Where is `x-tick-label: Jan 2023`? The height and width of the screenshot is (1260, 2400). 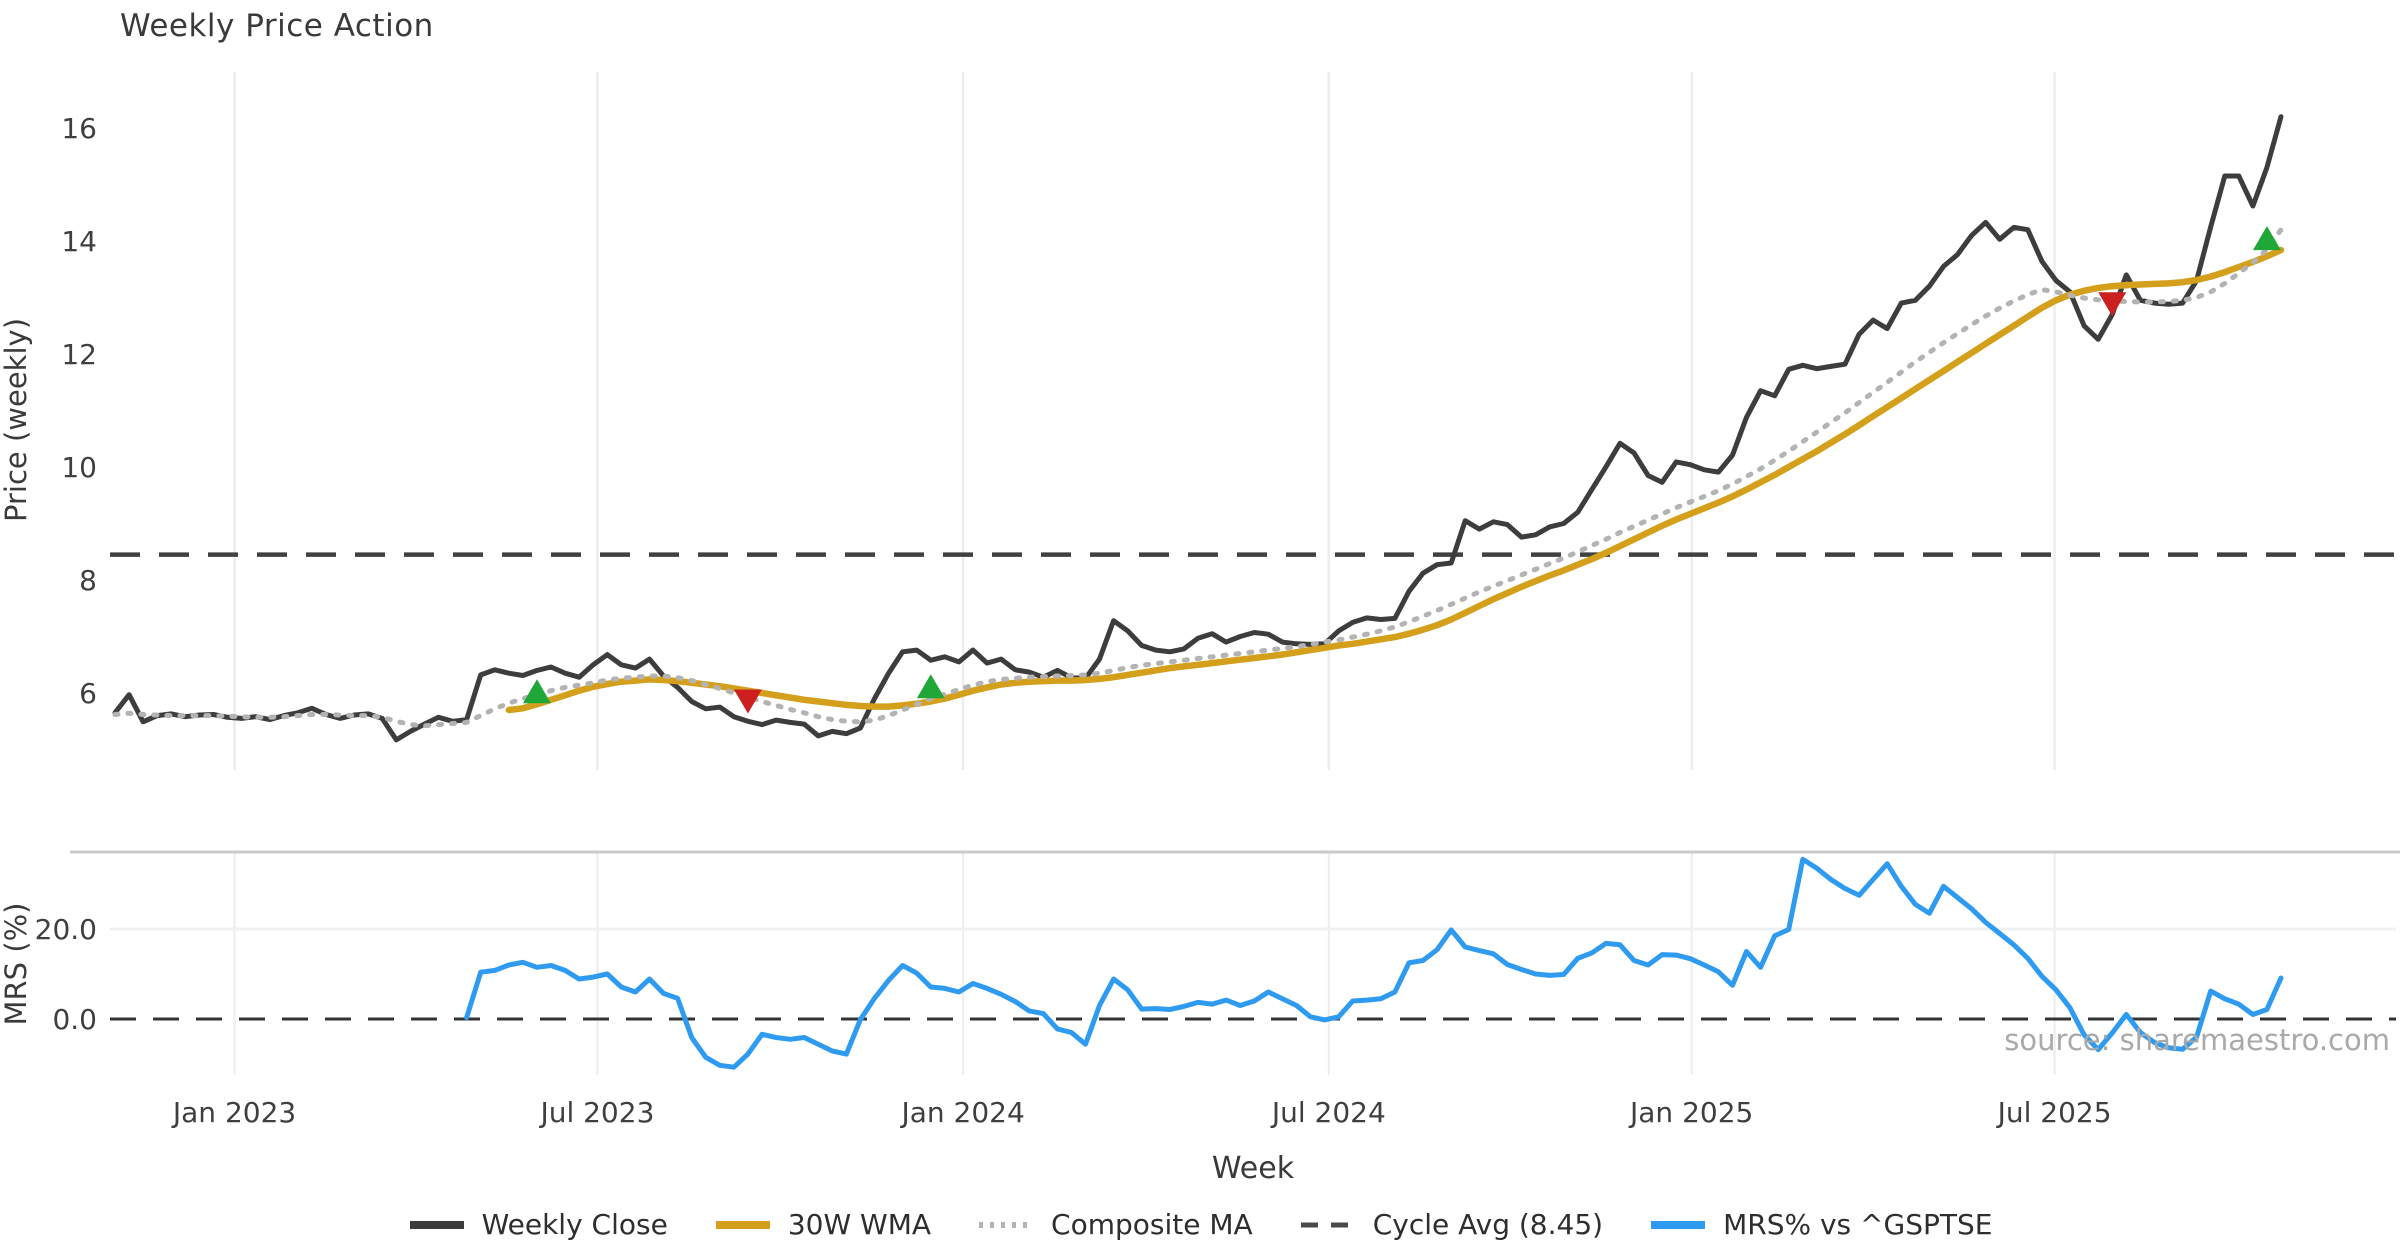 x-tick-label: Jan 2023 is located at coordinates (233, 1112).